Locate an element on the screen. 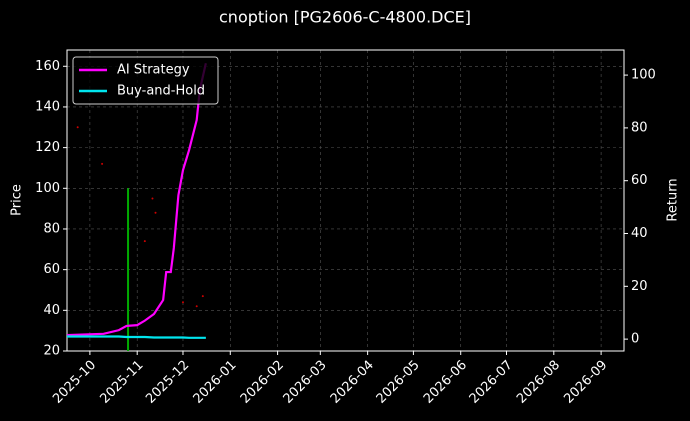  x-tick-label: 2026-09 is located at coordinates (585, 382).